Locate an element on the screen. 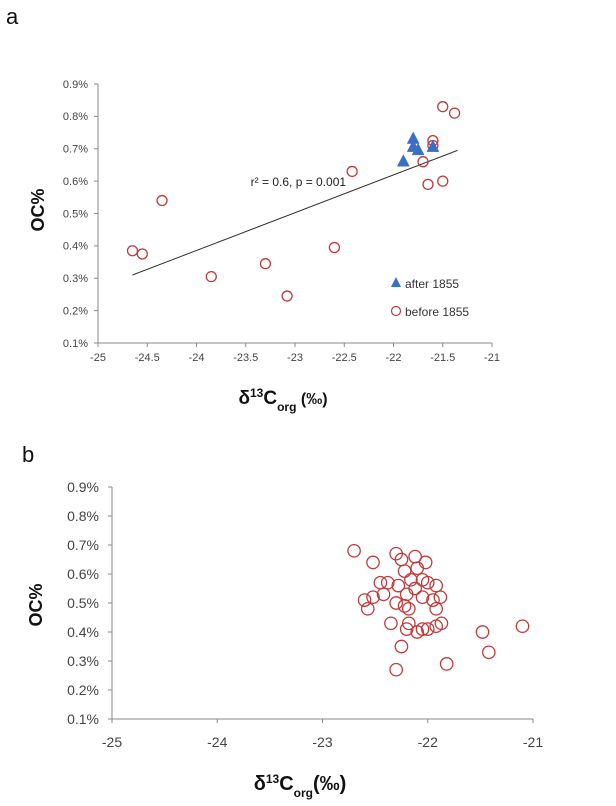 The width and height of the screenshot is (616, 806). panel-b-y-axis-title: OC% is located at coordinates (36, 604).